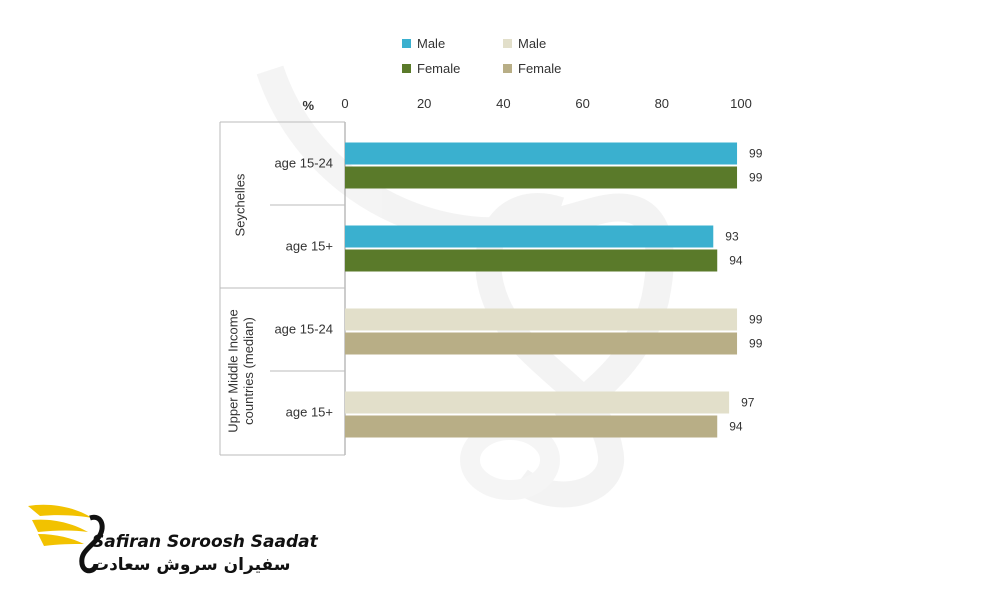 This screenshot has width=1000, height=600. I want to click on company-logo, so click(66, 539).